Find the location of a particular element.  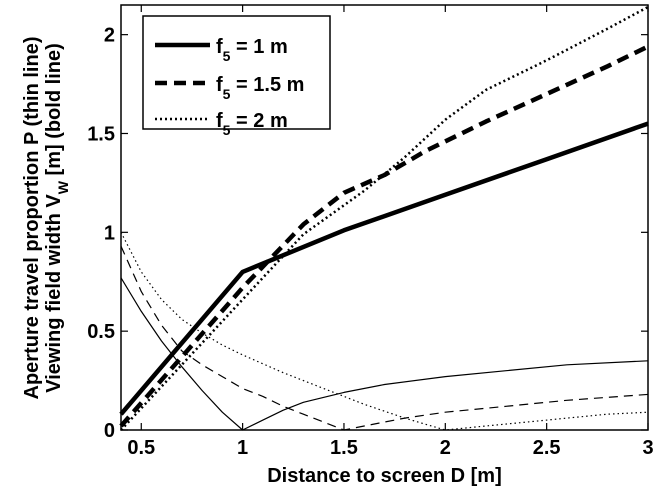

x-tick-label: 2 is located at coordinates (445, 448).